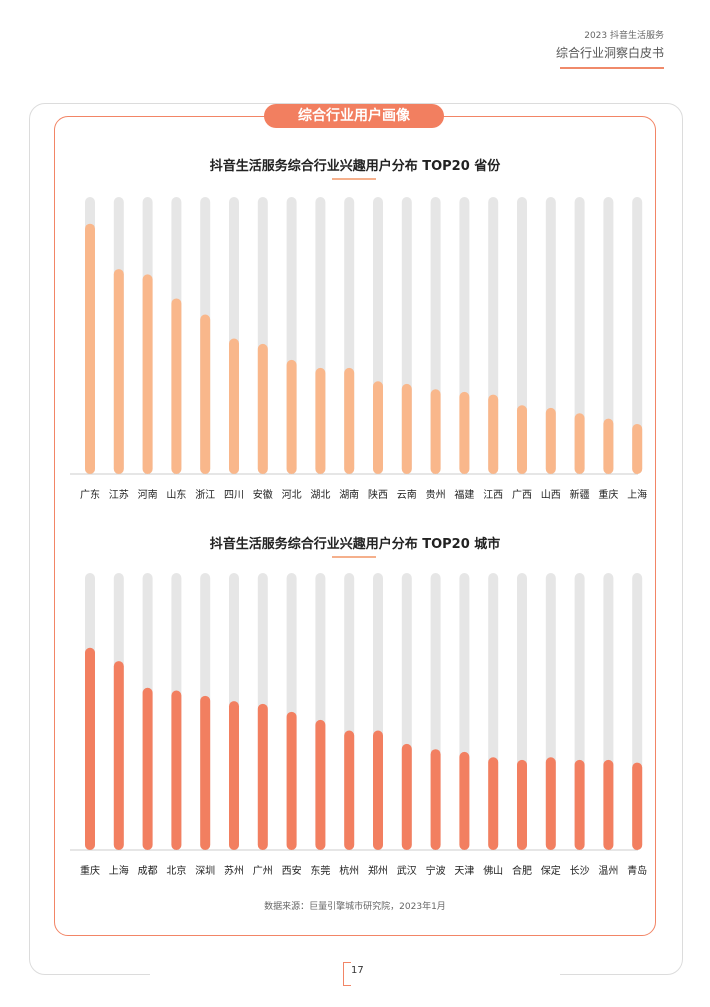  Describe the element at coordinates (349, 494) in the screenshot. I see `province-tick-label: 湖南` at that location.